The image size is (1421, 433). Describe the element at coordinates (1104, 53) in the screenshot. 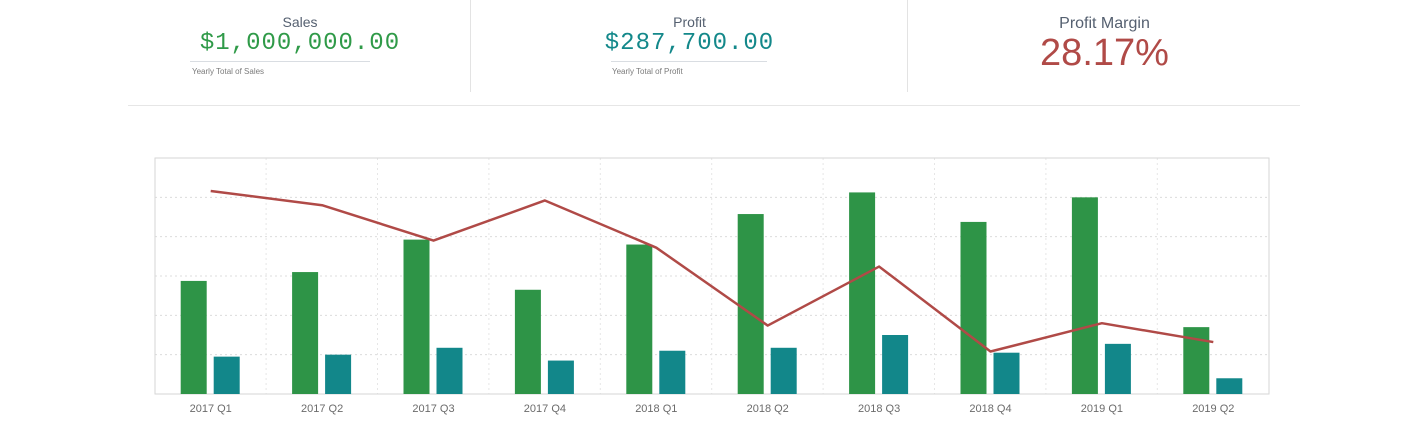

I see `margin-kpi-value: 28.17%` at that location.